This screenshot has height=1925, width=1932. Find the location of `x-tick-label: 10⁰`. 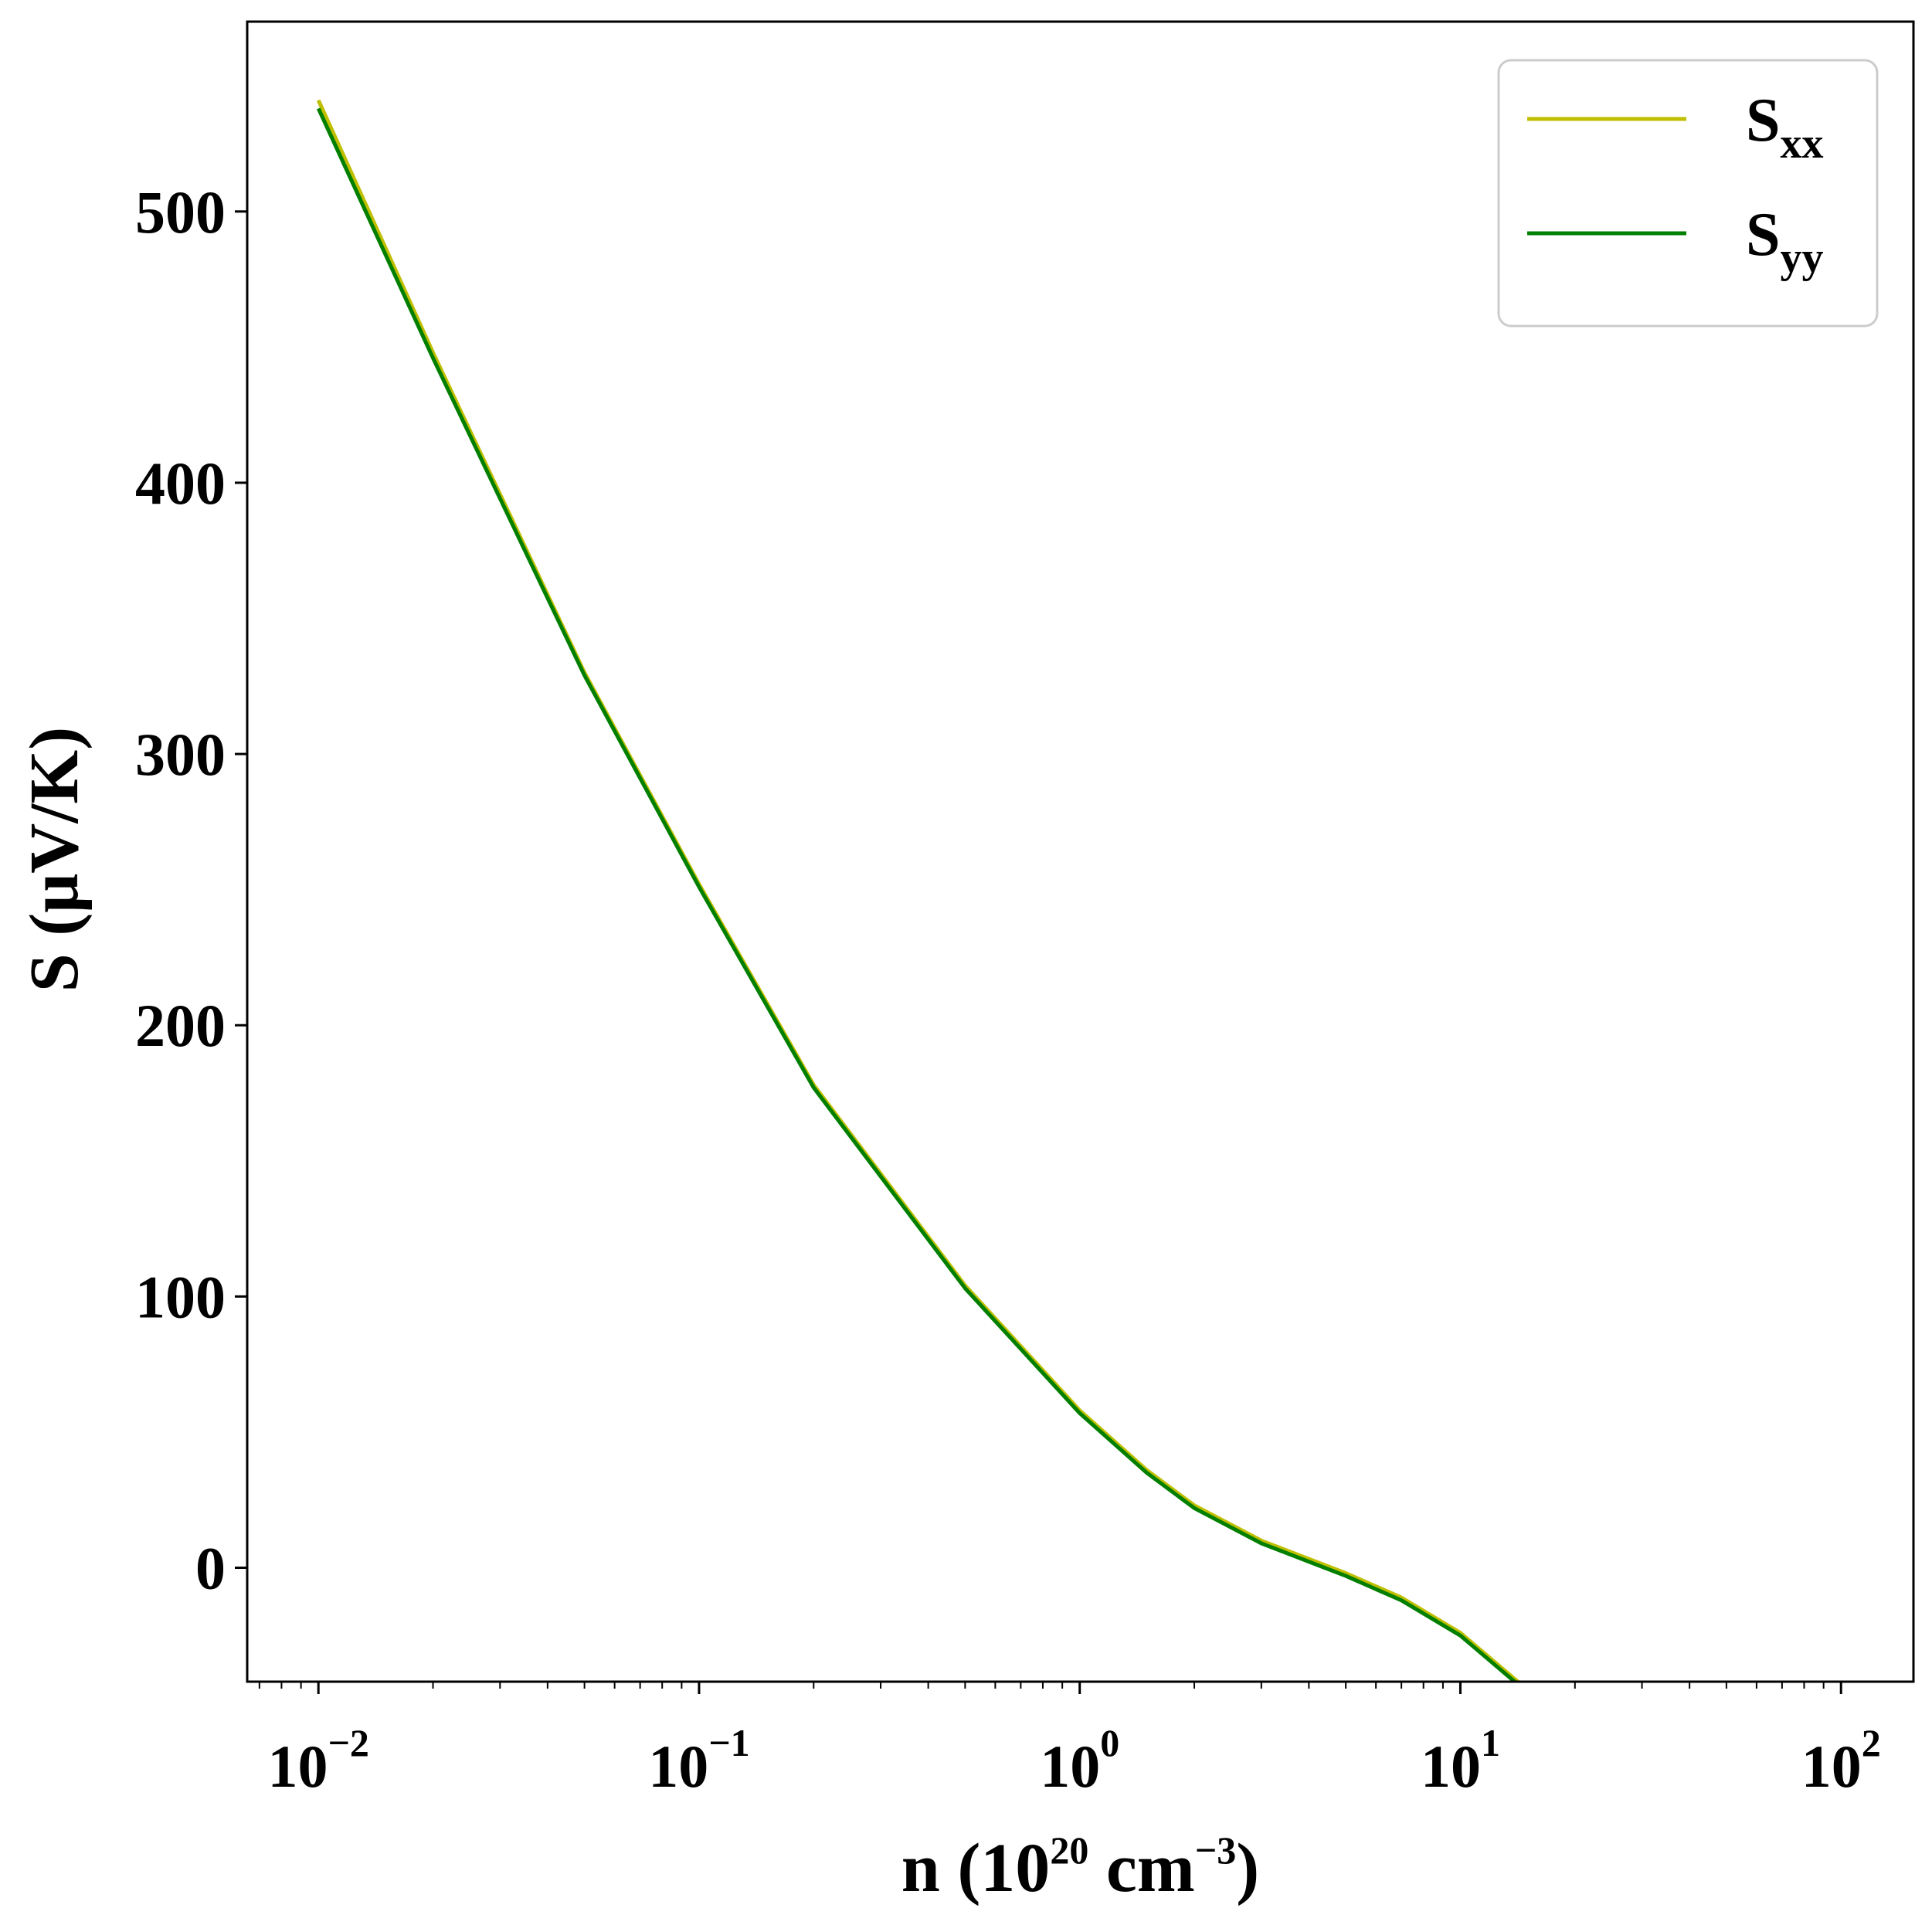

x-tick-label: 10⁰ is located at coordinates (1080, 1760).